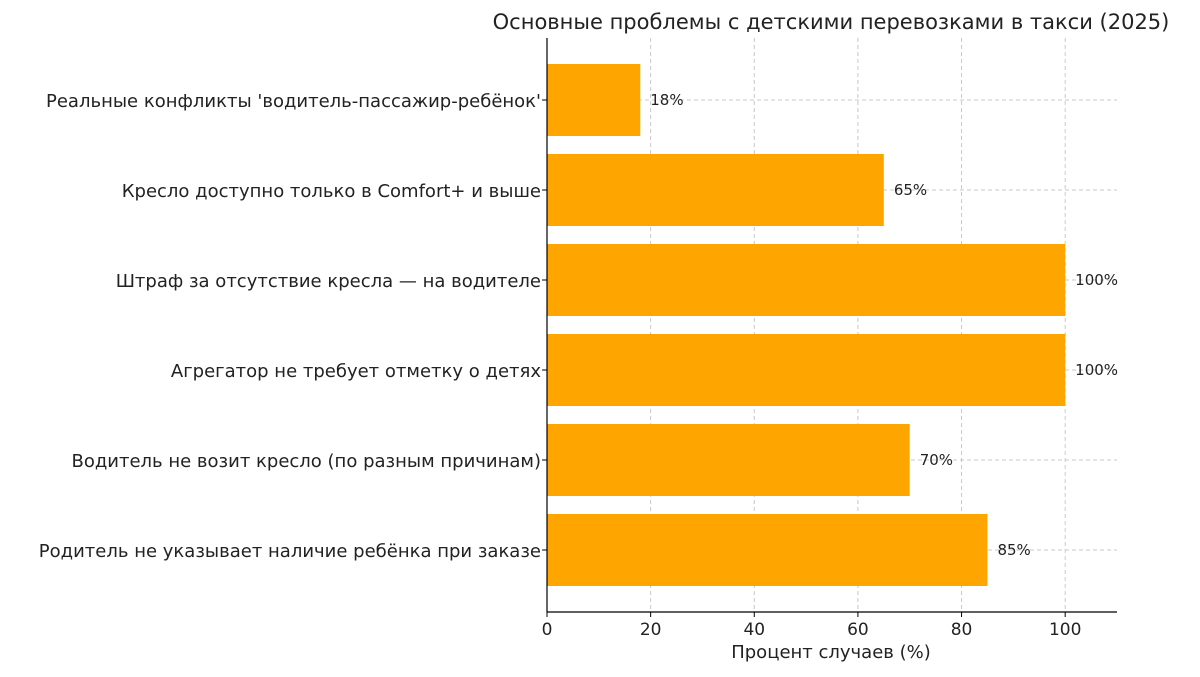  What do you see at coordinates (754, 630) in the screenshot?
I see `x-tick-label: 40` at bounding box center [754, 630].